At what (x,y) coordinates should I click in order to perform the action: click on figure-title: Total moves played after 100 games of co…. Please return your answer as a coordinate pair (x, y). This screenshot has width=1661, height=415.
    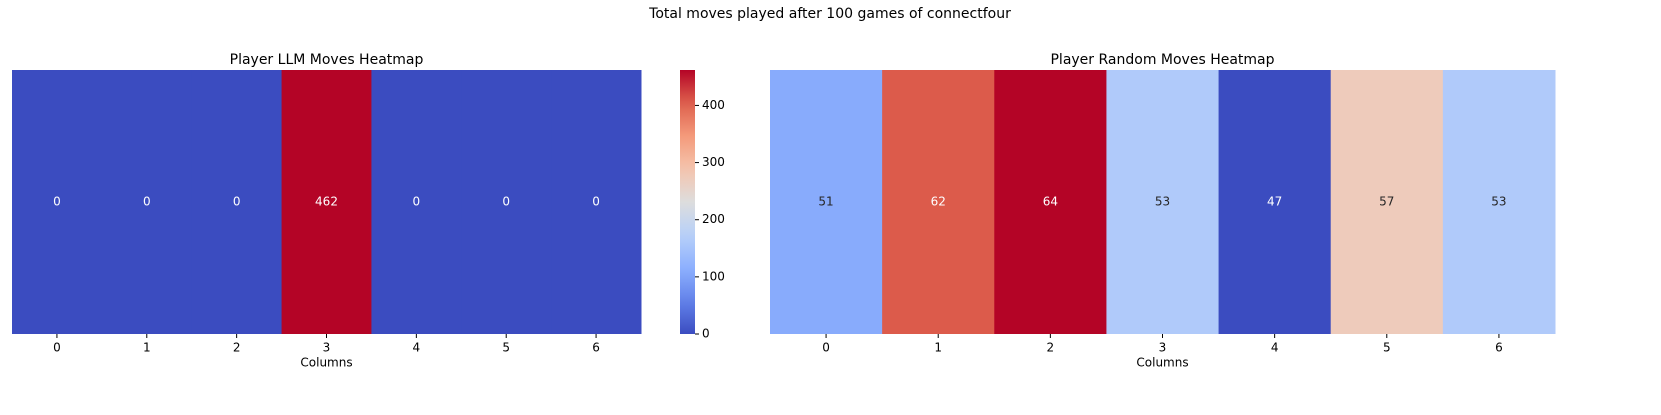
    Looking at the image, I should click on (829, 14).